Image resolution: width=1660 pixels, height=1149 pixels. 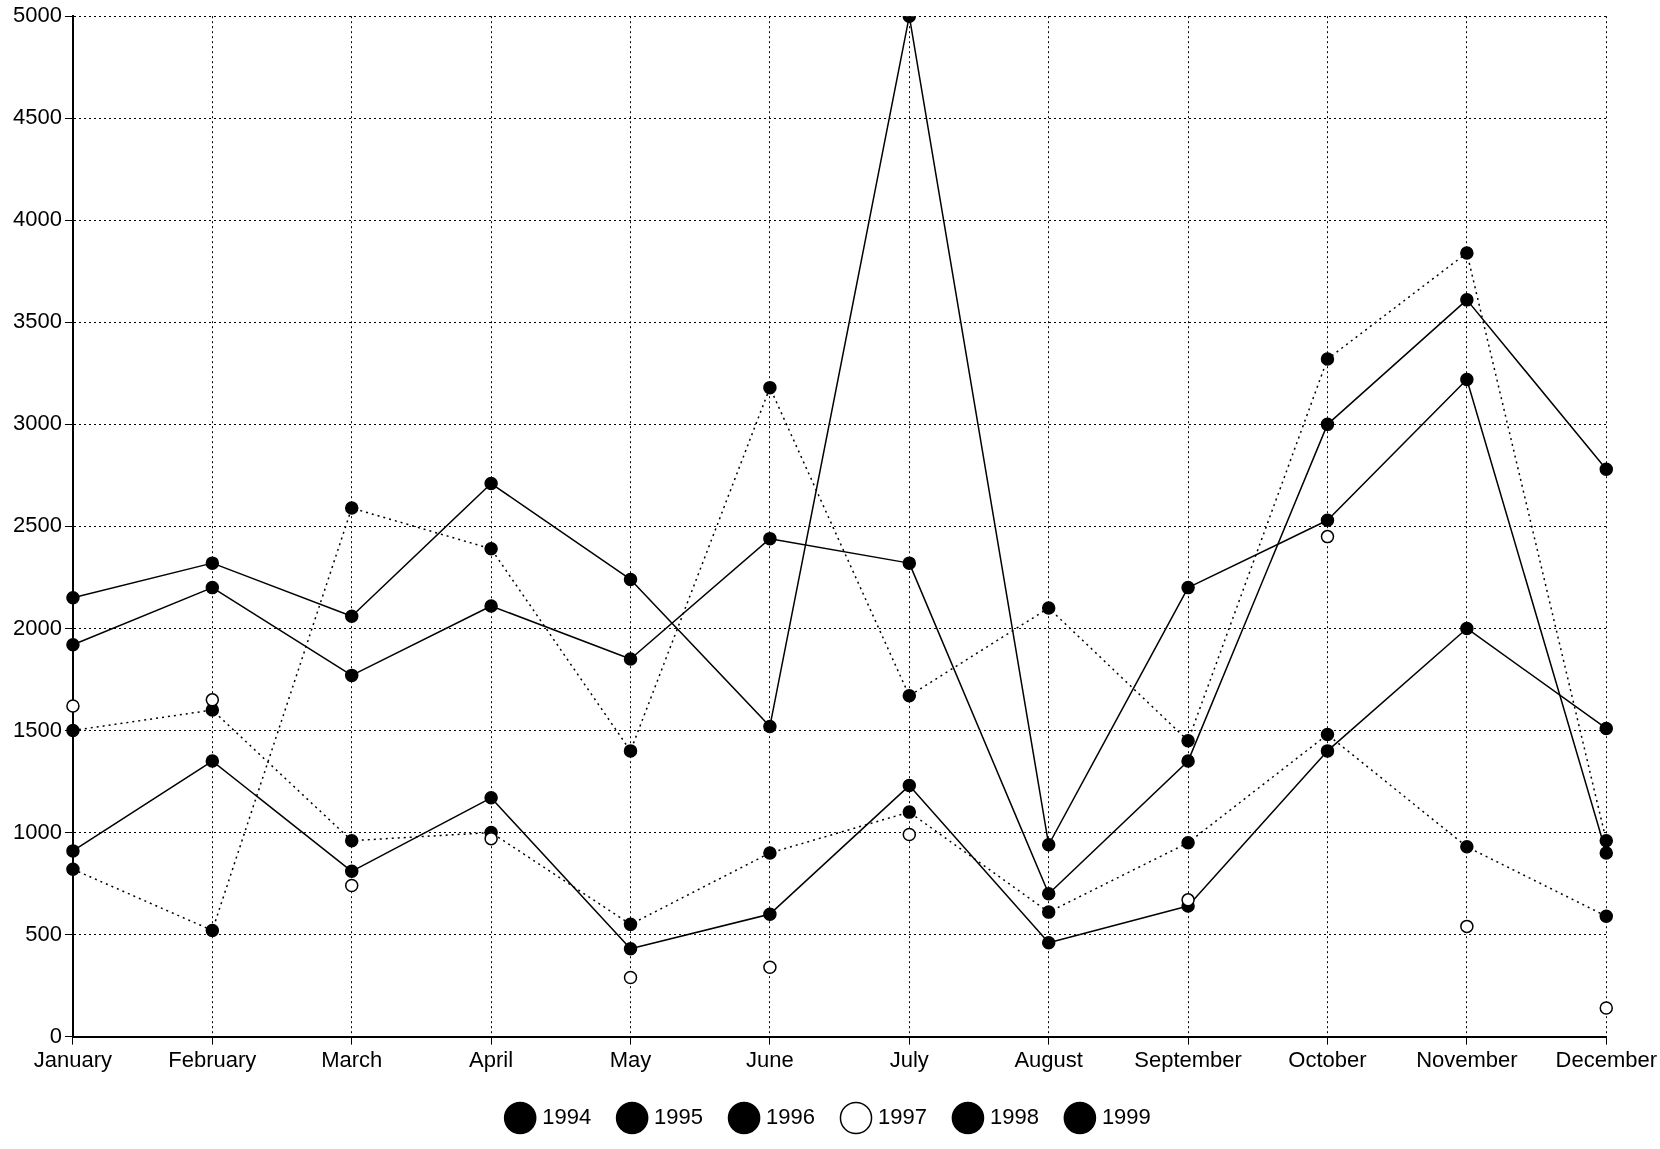 What do you see at coordinates (37, 117) in the screenshot?
I see `y-tick-label: 4500` at bounding box center [37, 117].